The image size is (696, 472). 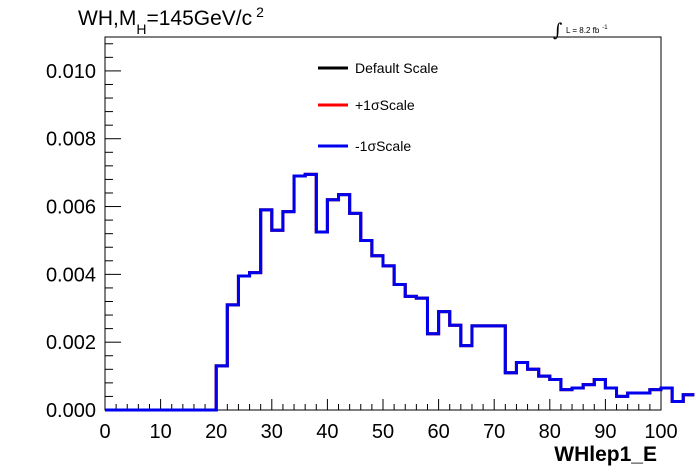 What do you see at coordinates (383, 146) in the screenshot?
I see `legend-label-2: -1σScale` at bounding box center [383, 146].